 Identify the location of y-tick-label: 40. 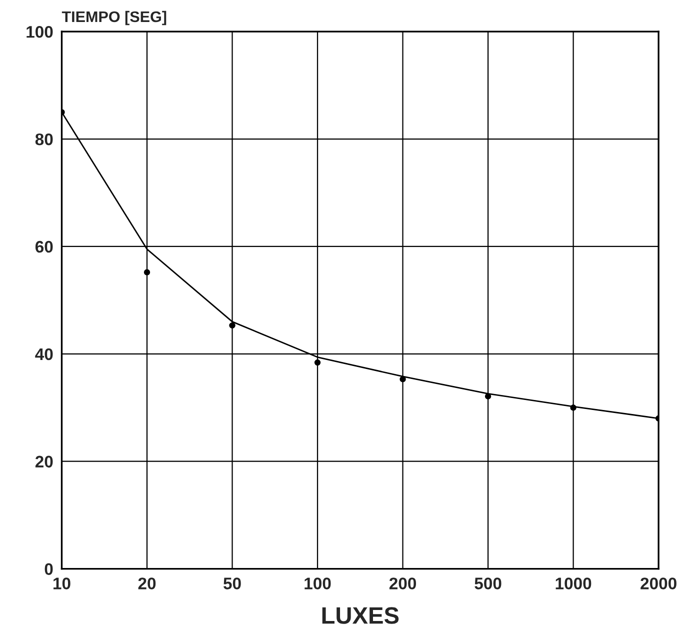
(44, 354).